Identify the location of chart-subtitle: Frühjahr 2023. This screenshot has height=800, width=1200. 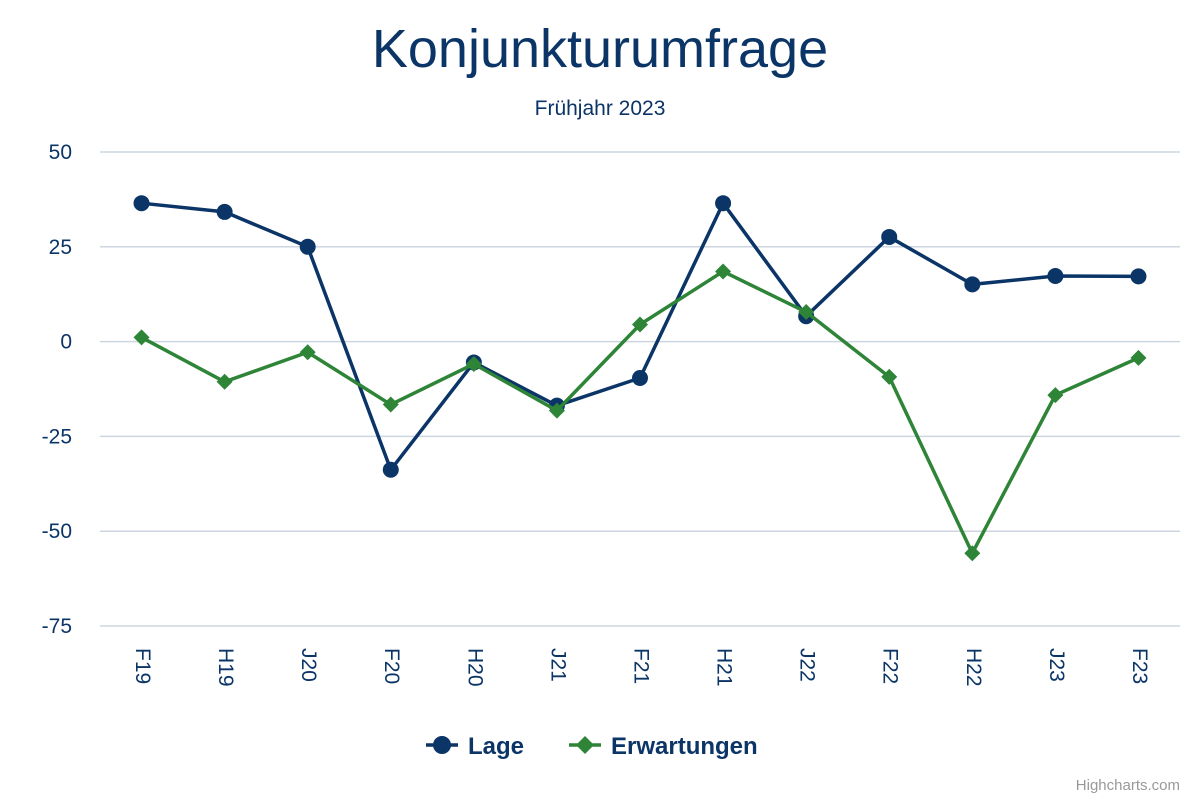
(600, 108).